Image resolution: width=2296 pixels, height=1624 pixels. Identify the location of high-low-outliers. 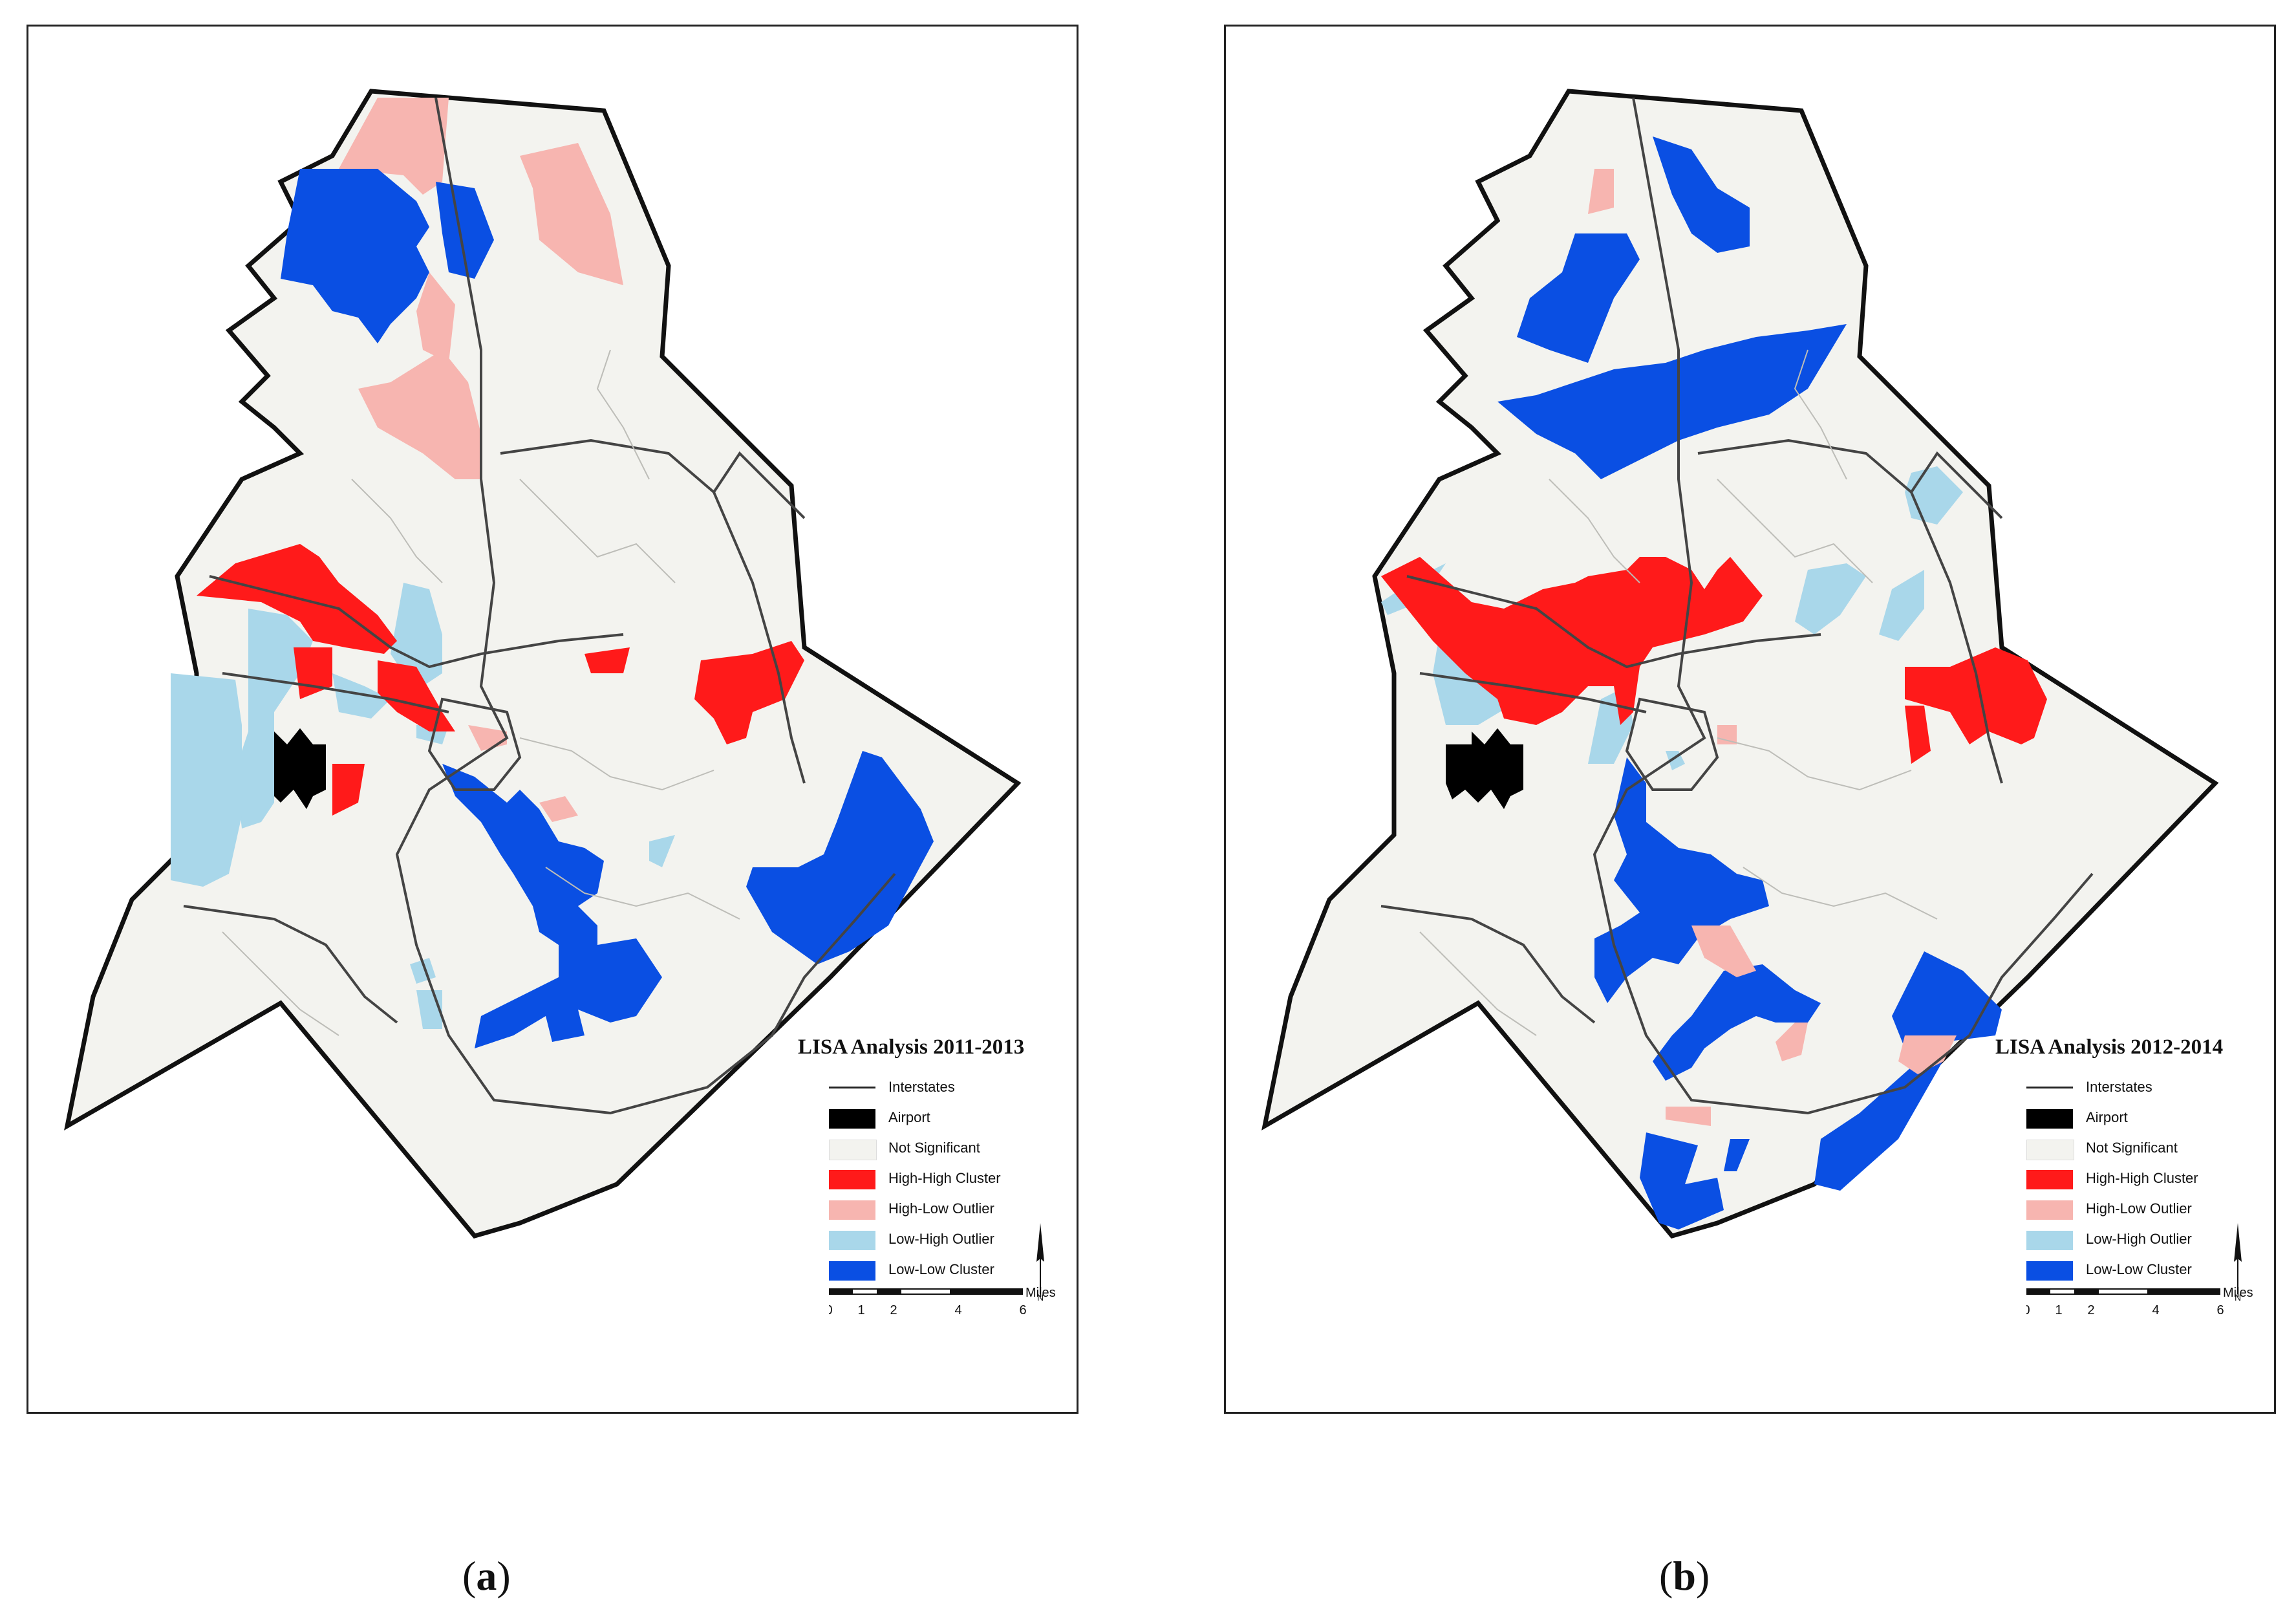
(1773, 648).